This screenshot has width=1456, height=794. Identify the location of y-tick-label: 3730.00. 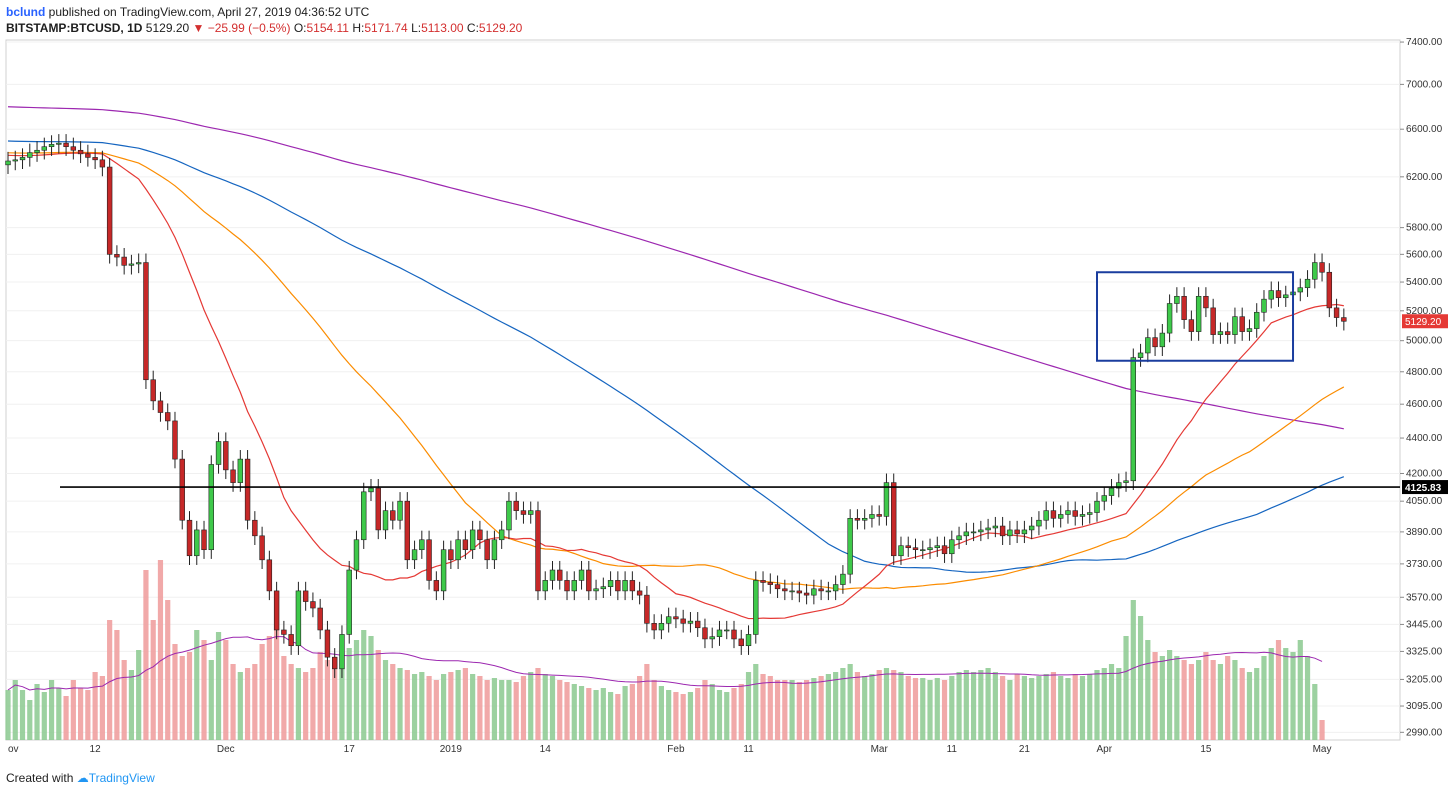
(1424, 564).